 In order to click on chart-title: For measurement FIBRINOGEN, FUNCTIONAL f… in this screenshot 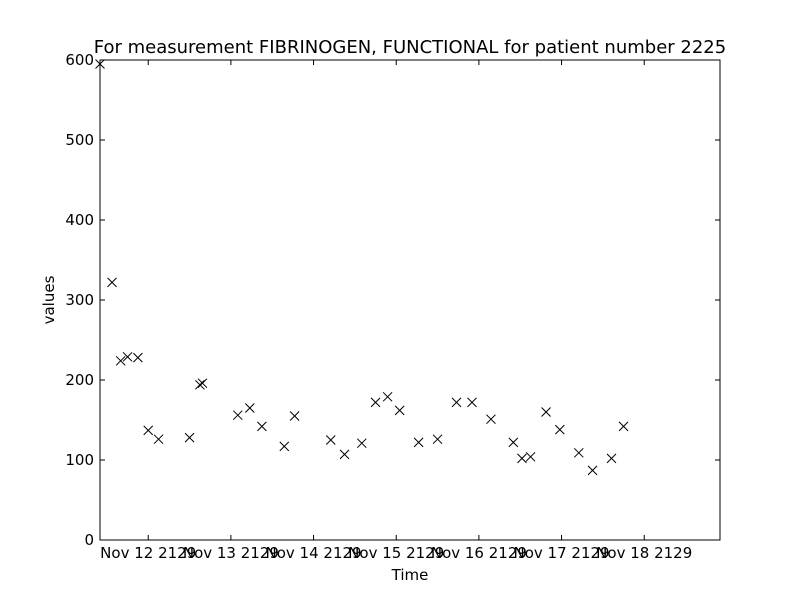, I will do `click(410, 47)`.